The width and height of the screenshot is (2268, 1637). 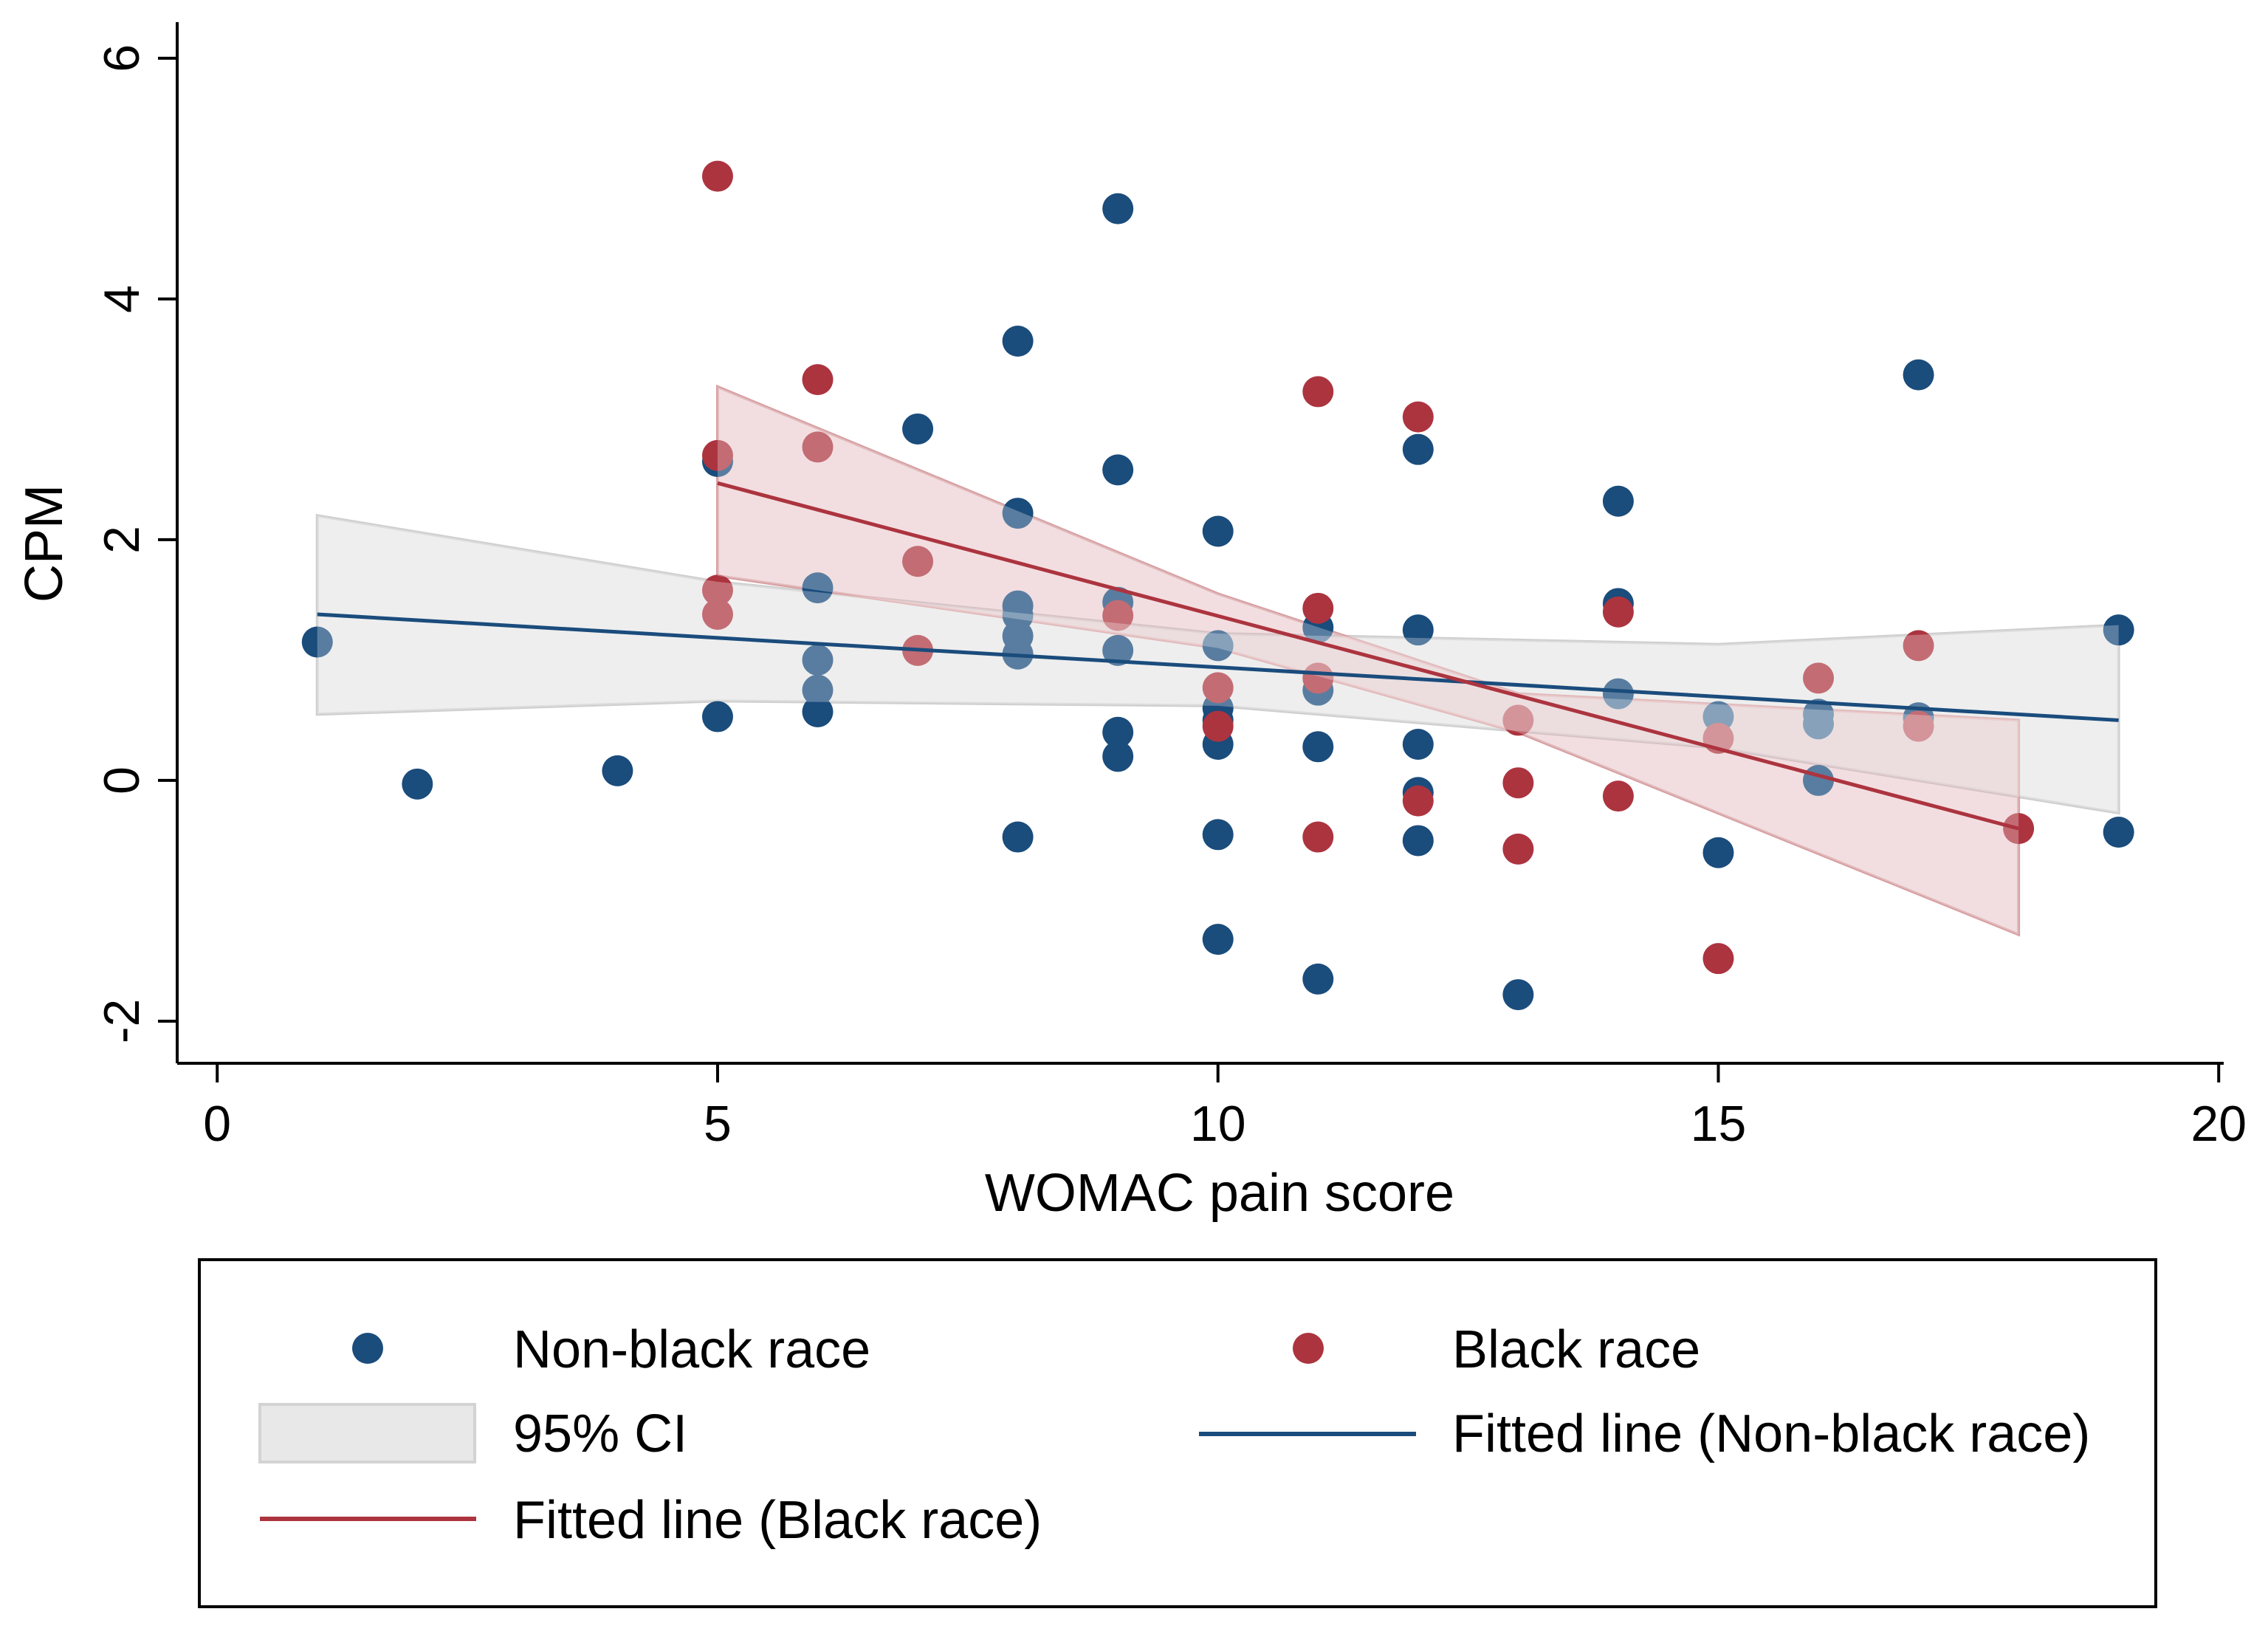 What do you see at coordinates (367, 1349) in the screenshot?
I see `legend-swatch-non-black` at bounding box center [367, 1349].